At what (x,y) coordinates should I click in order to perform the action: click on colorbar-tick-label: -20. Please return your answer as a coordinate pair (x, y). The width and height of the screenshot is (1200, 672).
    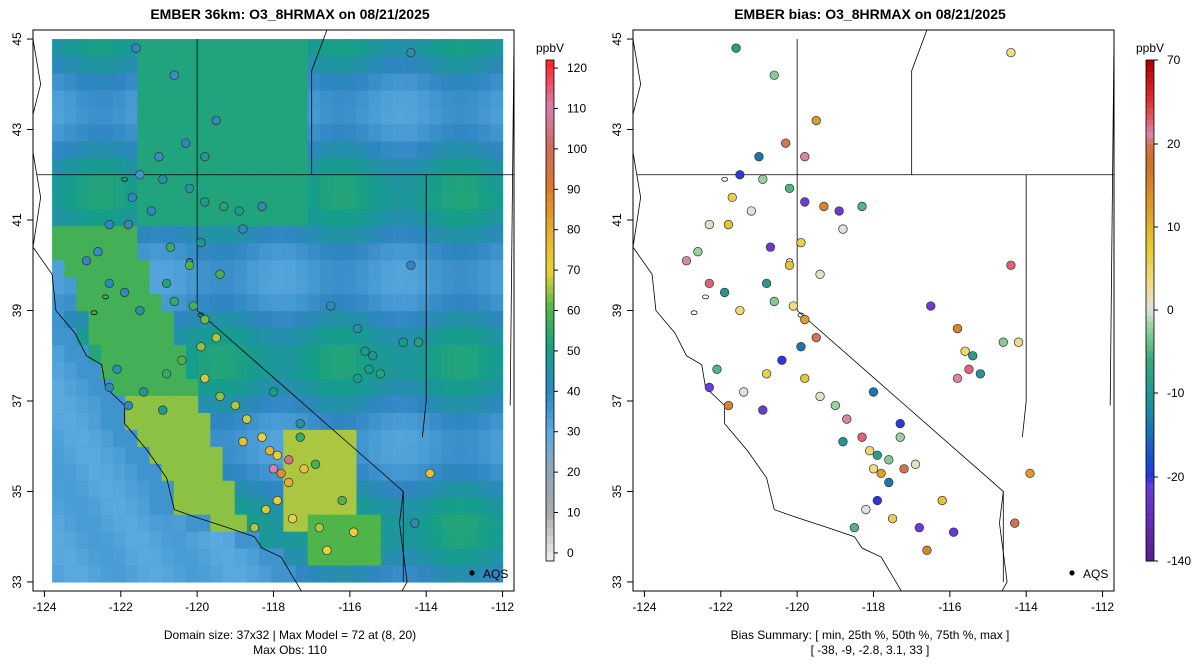
    Looking at the image, I should click on (1176, 477).